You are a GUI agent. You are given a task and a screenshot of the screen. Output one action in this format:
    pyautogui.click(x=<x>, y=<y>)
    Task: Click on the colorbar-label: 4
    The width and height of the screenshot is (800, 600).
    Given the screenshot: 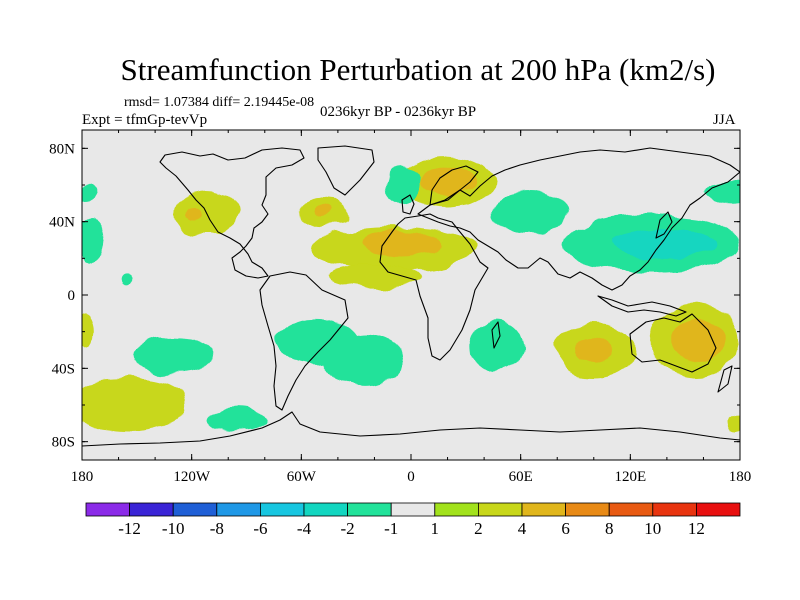 What is the action you would take?
    pyautogui.click(x=522, y=528)
    